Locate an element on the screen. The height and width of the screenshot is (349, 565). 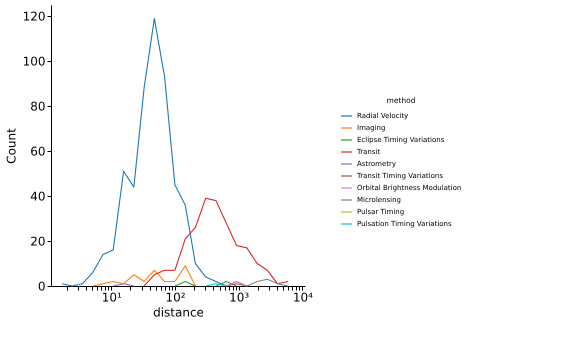
x-tick-label: 10³ is located at coordinates (239, 297).